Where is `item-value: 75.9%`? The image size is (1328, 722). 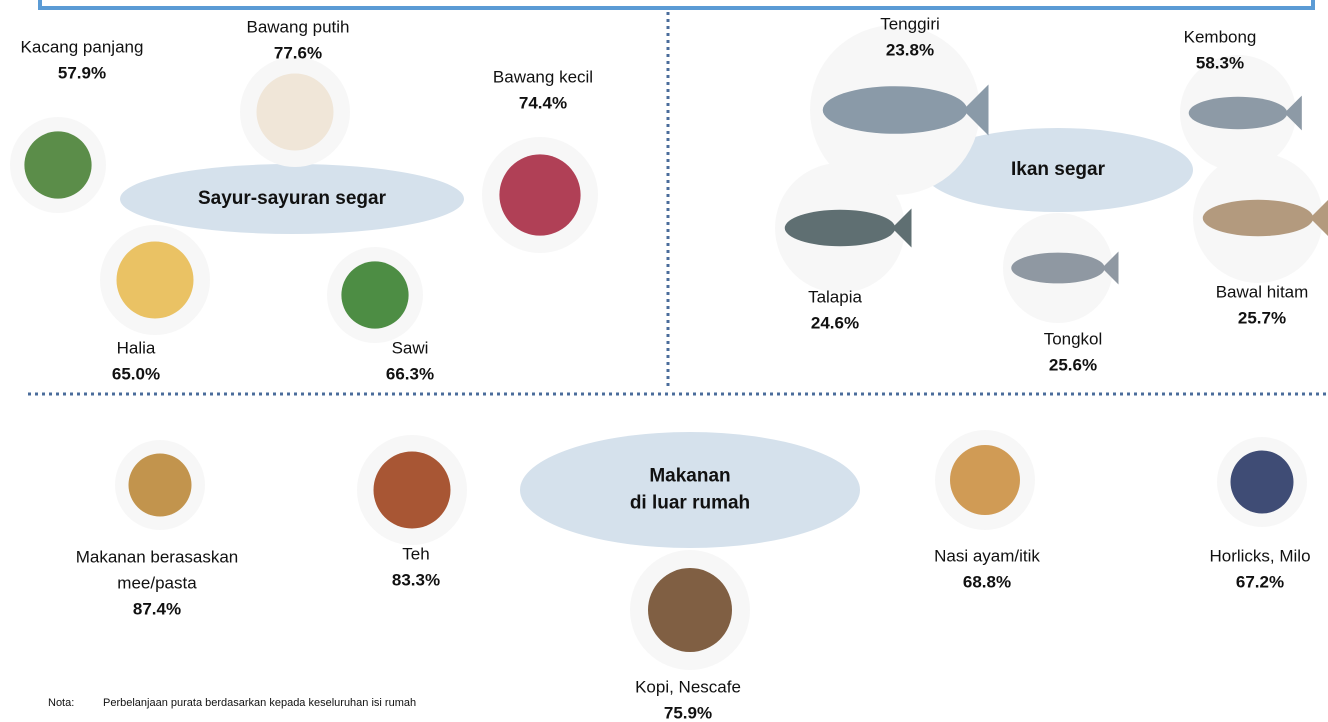 item-value: 75.9% is located at coordinates (688, 712).